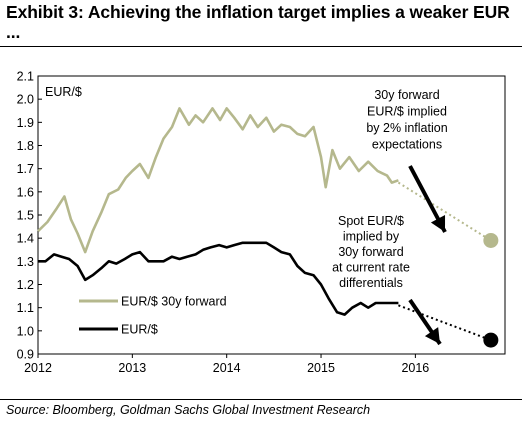 This screenshot has width=522, height=431. What do you see at coordinates (153, 316) in the screenshot?
I see `legend: EUR/$ 30y forward EUR/$` at bounding box center [153, 316].